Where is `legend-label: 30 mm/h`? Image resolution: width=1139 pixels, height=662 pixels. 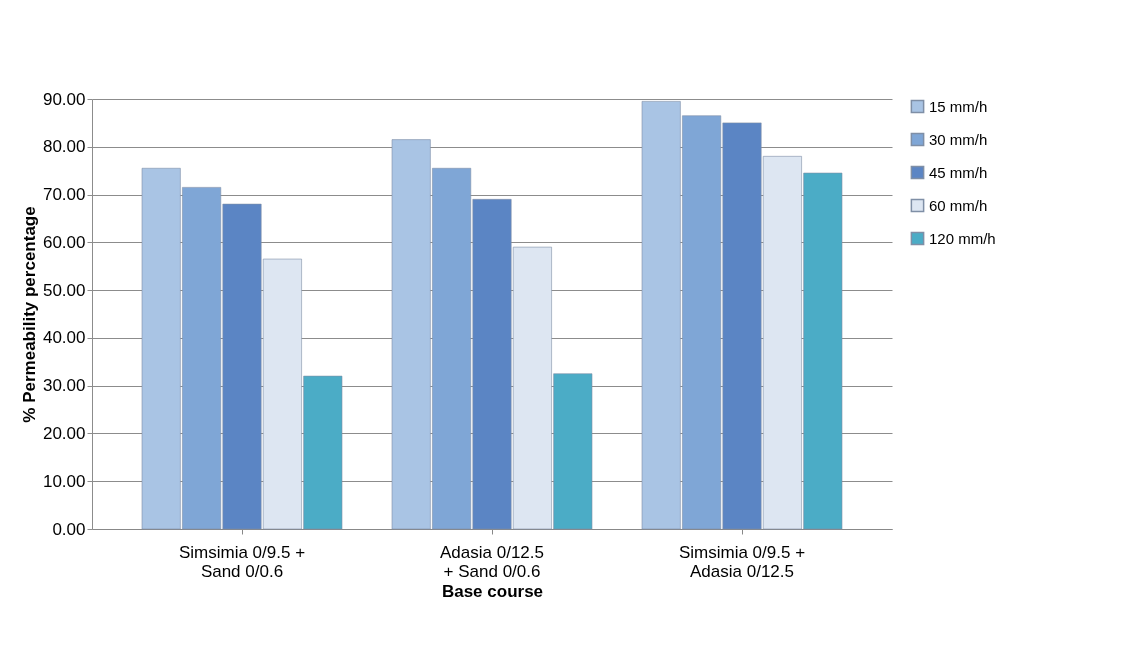
legend-label: 30 mm/h is located at coordinates (958, 139).